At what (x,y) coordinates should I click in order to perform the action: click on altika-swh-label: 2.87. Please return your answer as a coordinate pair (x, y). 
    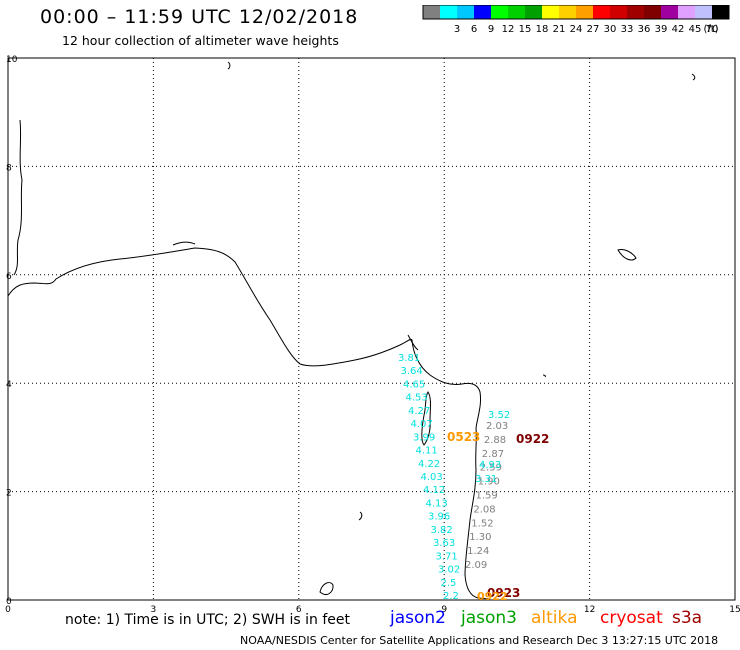
    Looking at the image, I should click on (493, 454).